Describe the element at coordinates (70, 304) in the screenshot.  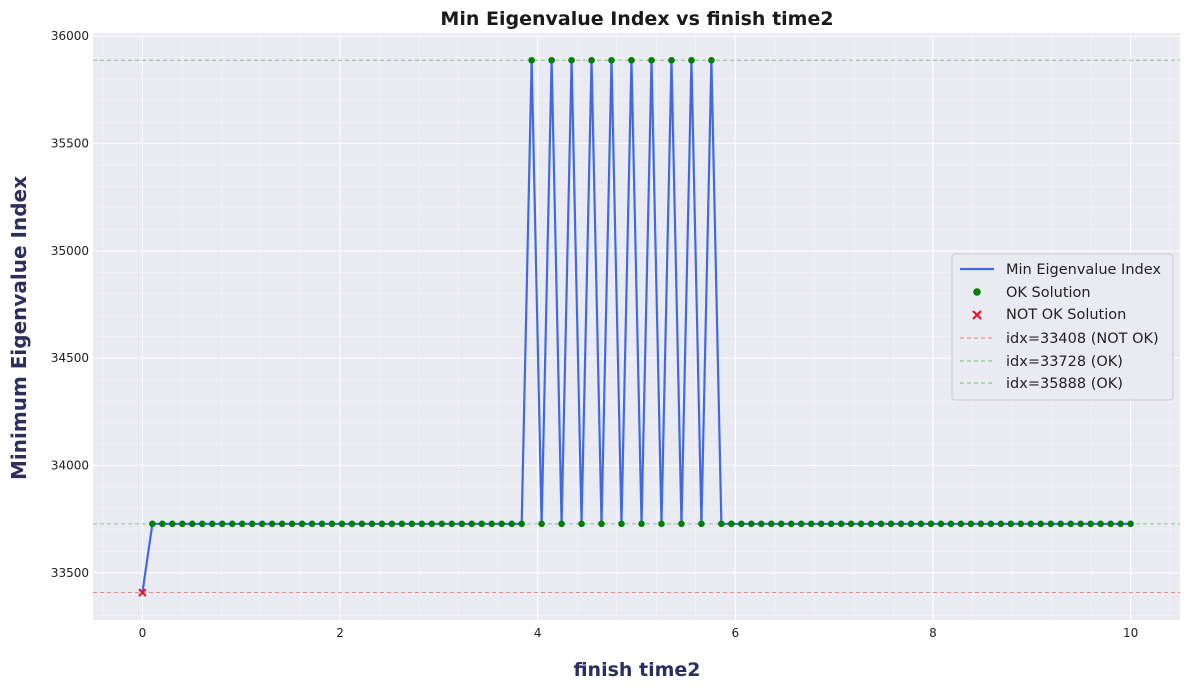
I see `y-tick-labels: 33500 34000 34500 35000 35500 36000` at that location.